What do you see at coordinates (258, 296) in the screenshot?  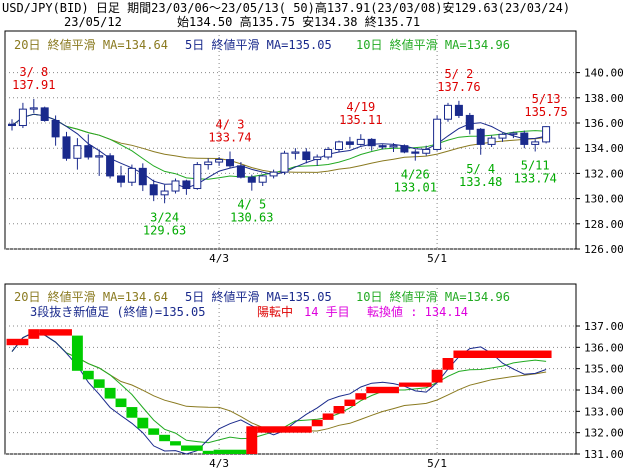 I see `bottom-legend-ma5: 5日 終値平滑 MA=135.05` at bounding box center [258, 296].